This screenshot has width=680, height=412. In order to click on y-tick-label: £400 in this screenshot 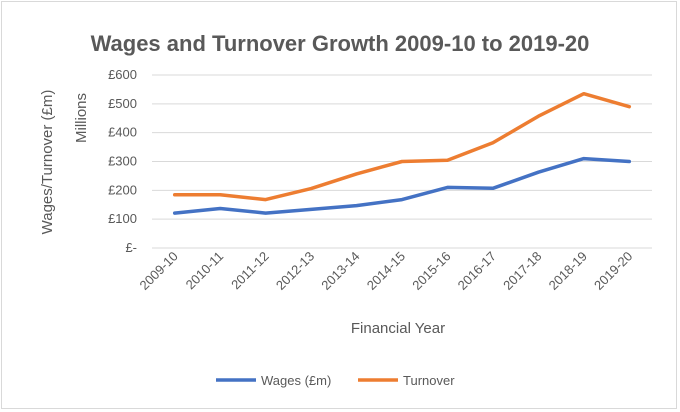, I will do `click(122, 132)`.